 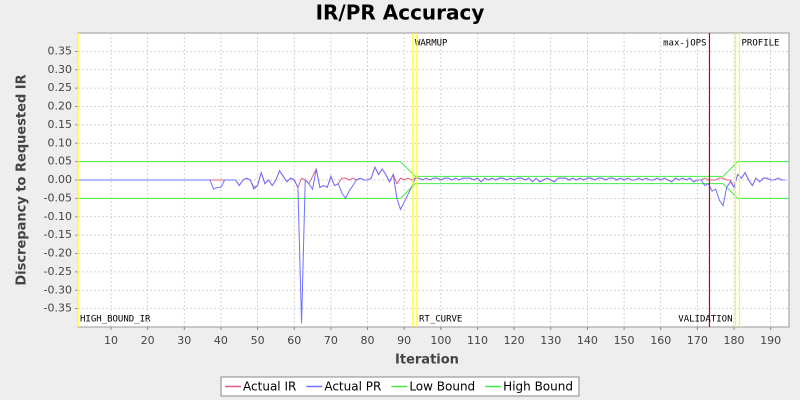 What do you see at coordinates (442, 387) in the screenshot?
I see `legend-label: Low Bound` at bounding box center [442, 387].